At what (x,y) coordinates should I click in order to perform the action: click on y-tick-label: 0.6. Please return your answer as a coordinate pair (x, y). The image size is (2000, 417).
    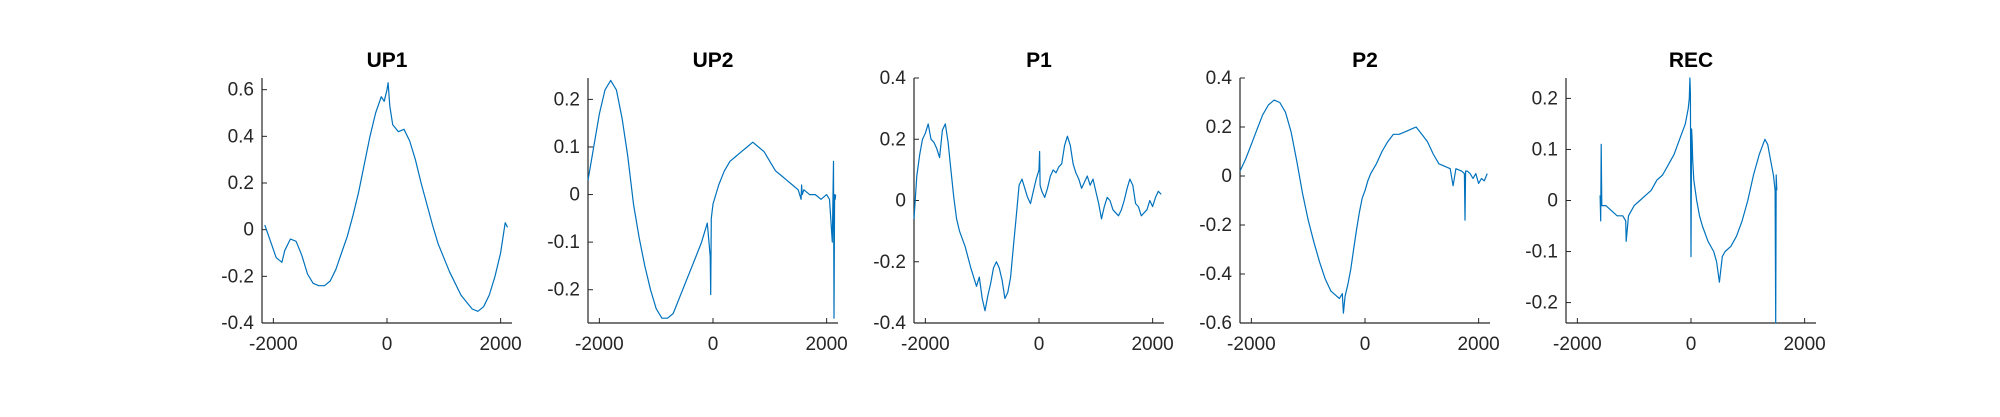
    Looking at the image, I should click on (241, 90).